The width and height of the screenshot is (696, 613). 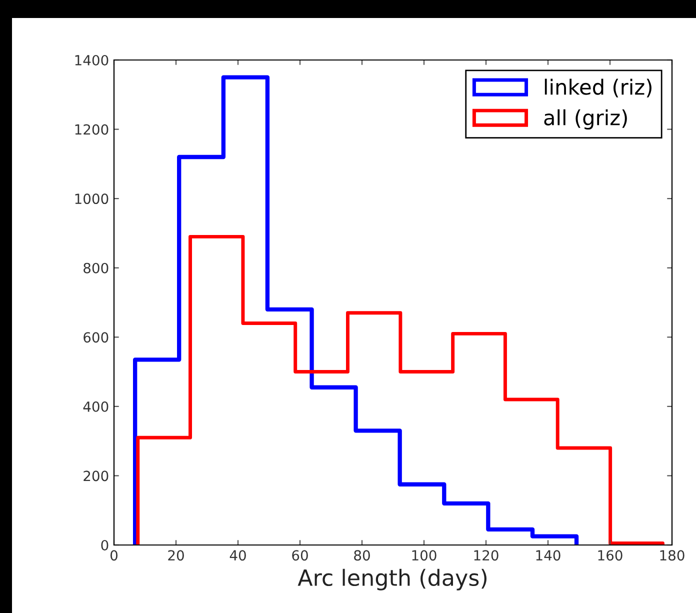 What do you see at coordinates (598, 88) in the screenshot?
I see `legend-label: linked (riz)` at bounding box center [598, 88].